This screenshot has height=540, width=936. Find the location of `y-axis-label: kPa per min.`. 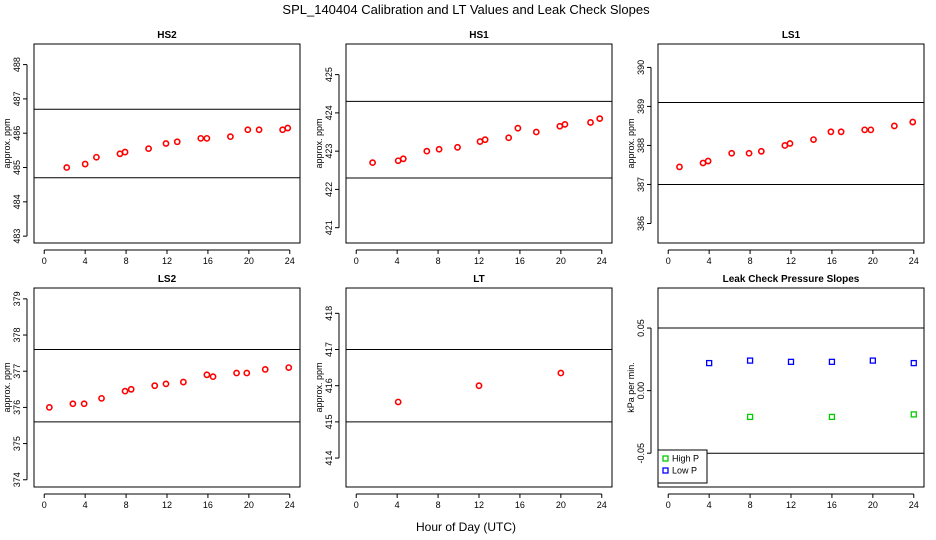

y-axis-label: kPa per min. is located at coordinates (631, 387).